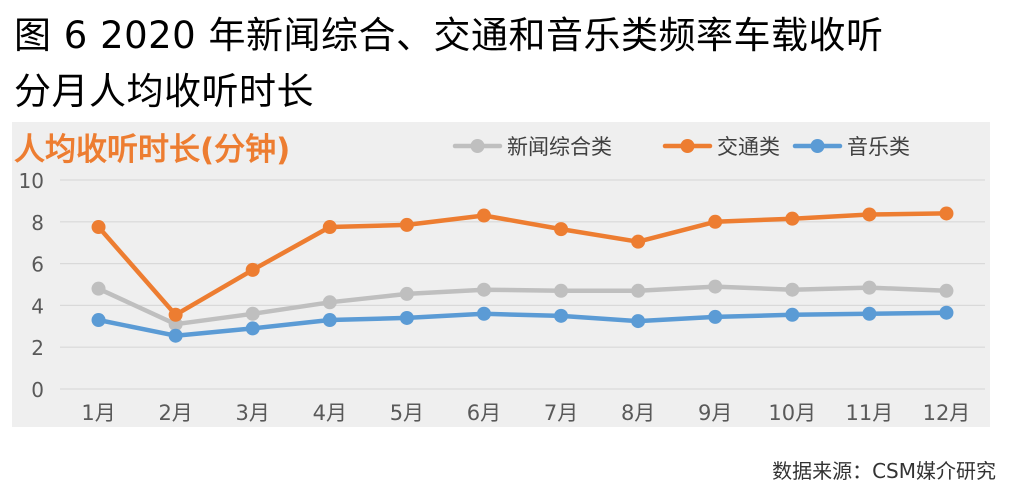 The image size is (1012, 493). I want to click on x-tick-label: 2月, so click(175, 413).